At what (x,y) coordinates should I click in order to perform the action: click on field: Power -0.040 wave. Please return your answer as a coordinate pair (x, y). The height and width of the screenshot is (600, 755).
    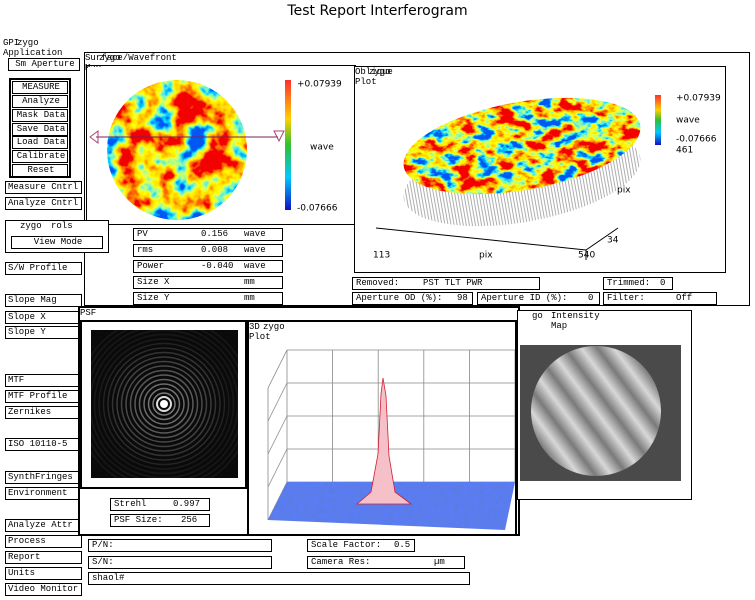
    Looking at the image, I should click on (208, 266).